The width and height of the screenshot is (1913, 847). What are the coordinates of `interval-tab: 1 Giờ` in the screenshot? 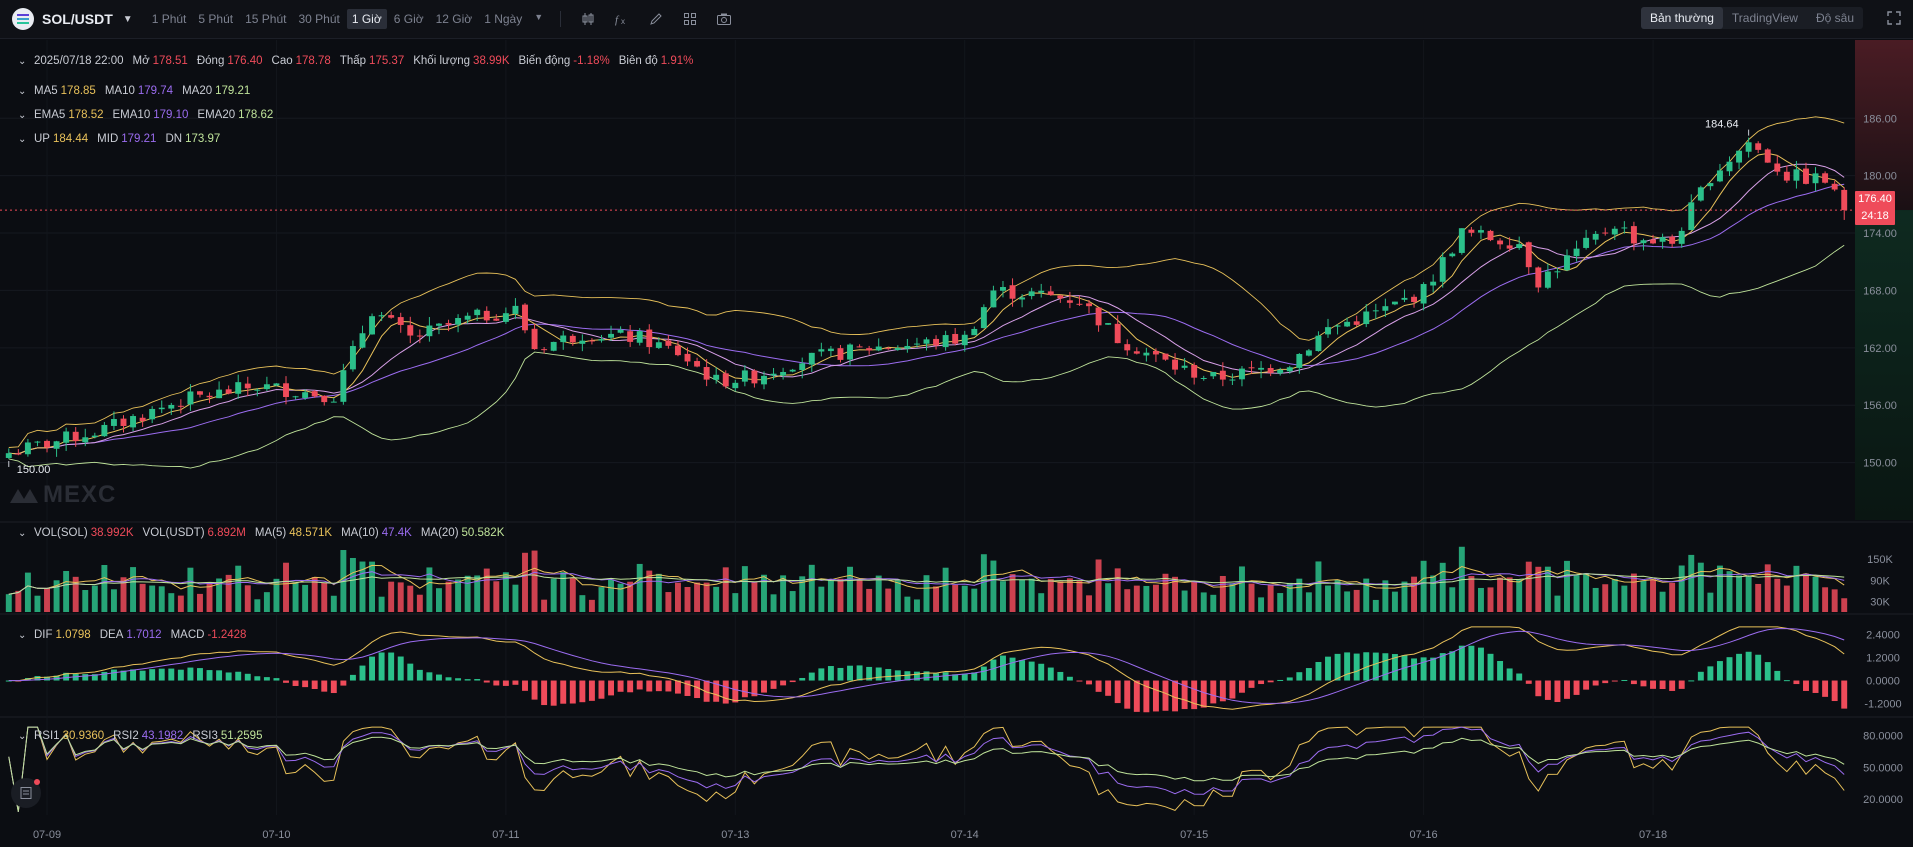 It's located at (366, 19).